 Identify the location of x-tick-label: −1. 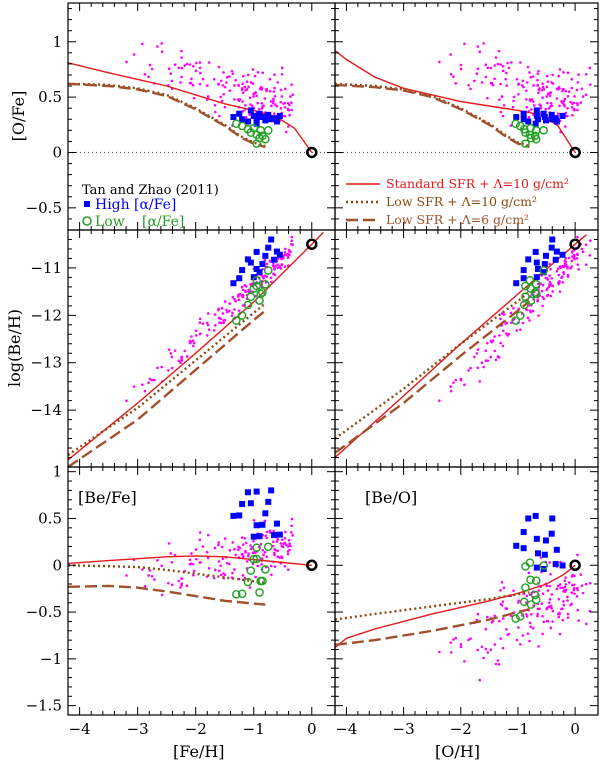
(518, 729).